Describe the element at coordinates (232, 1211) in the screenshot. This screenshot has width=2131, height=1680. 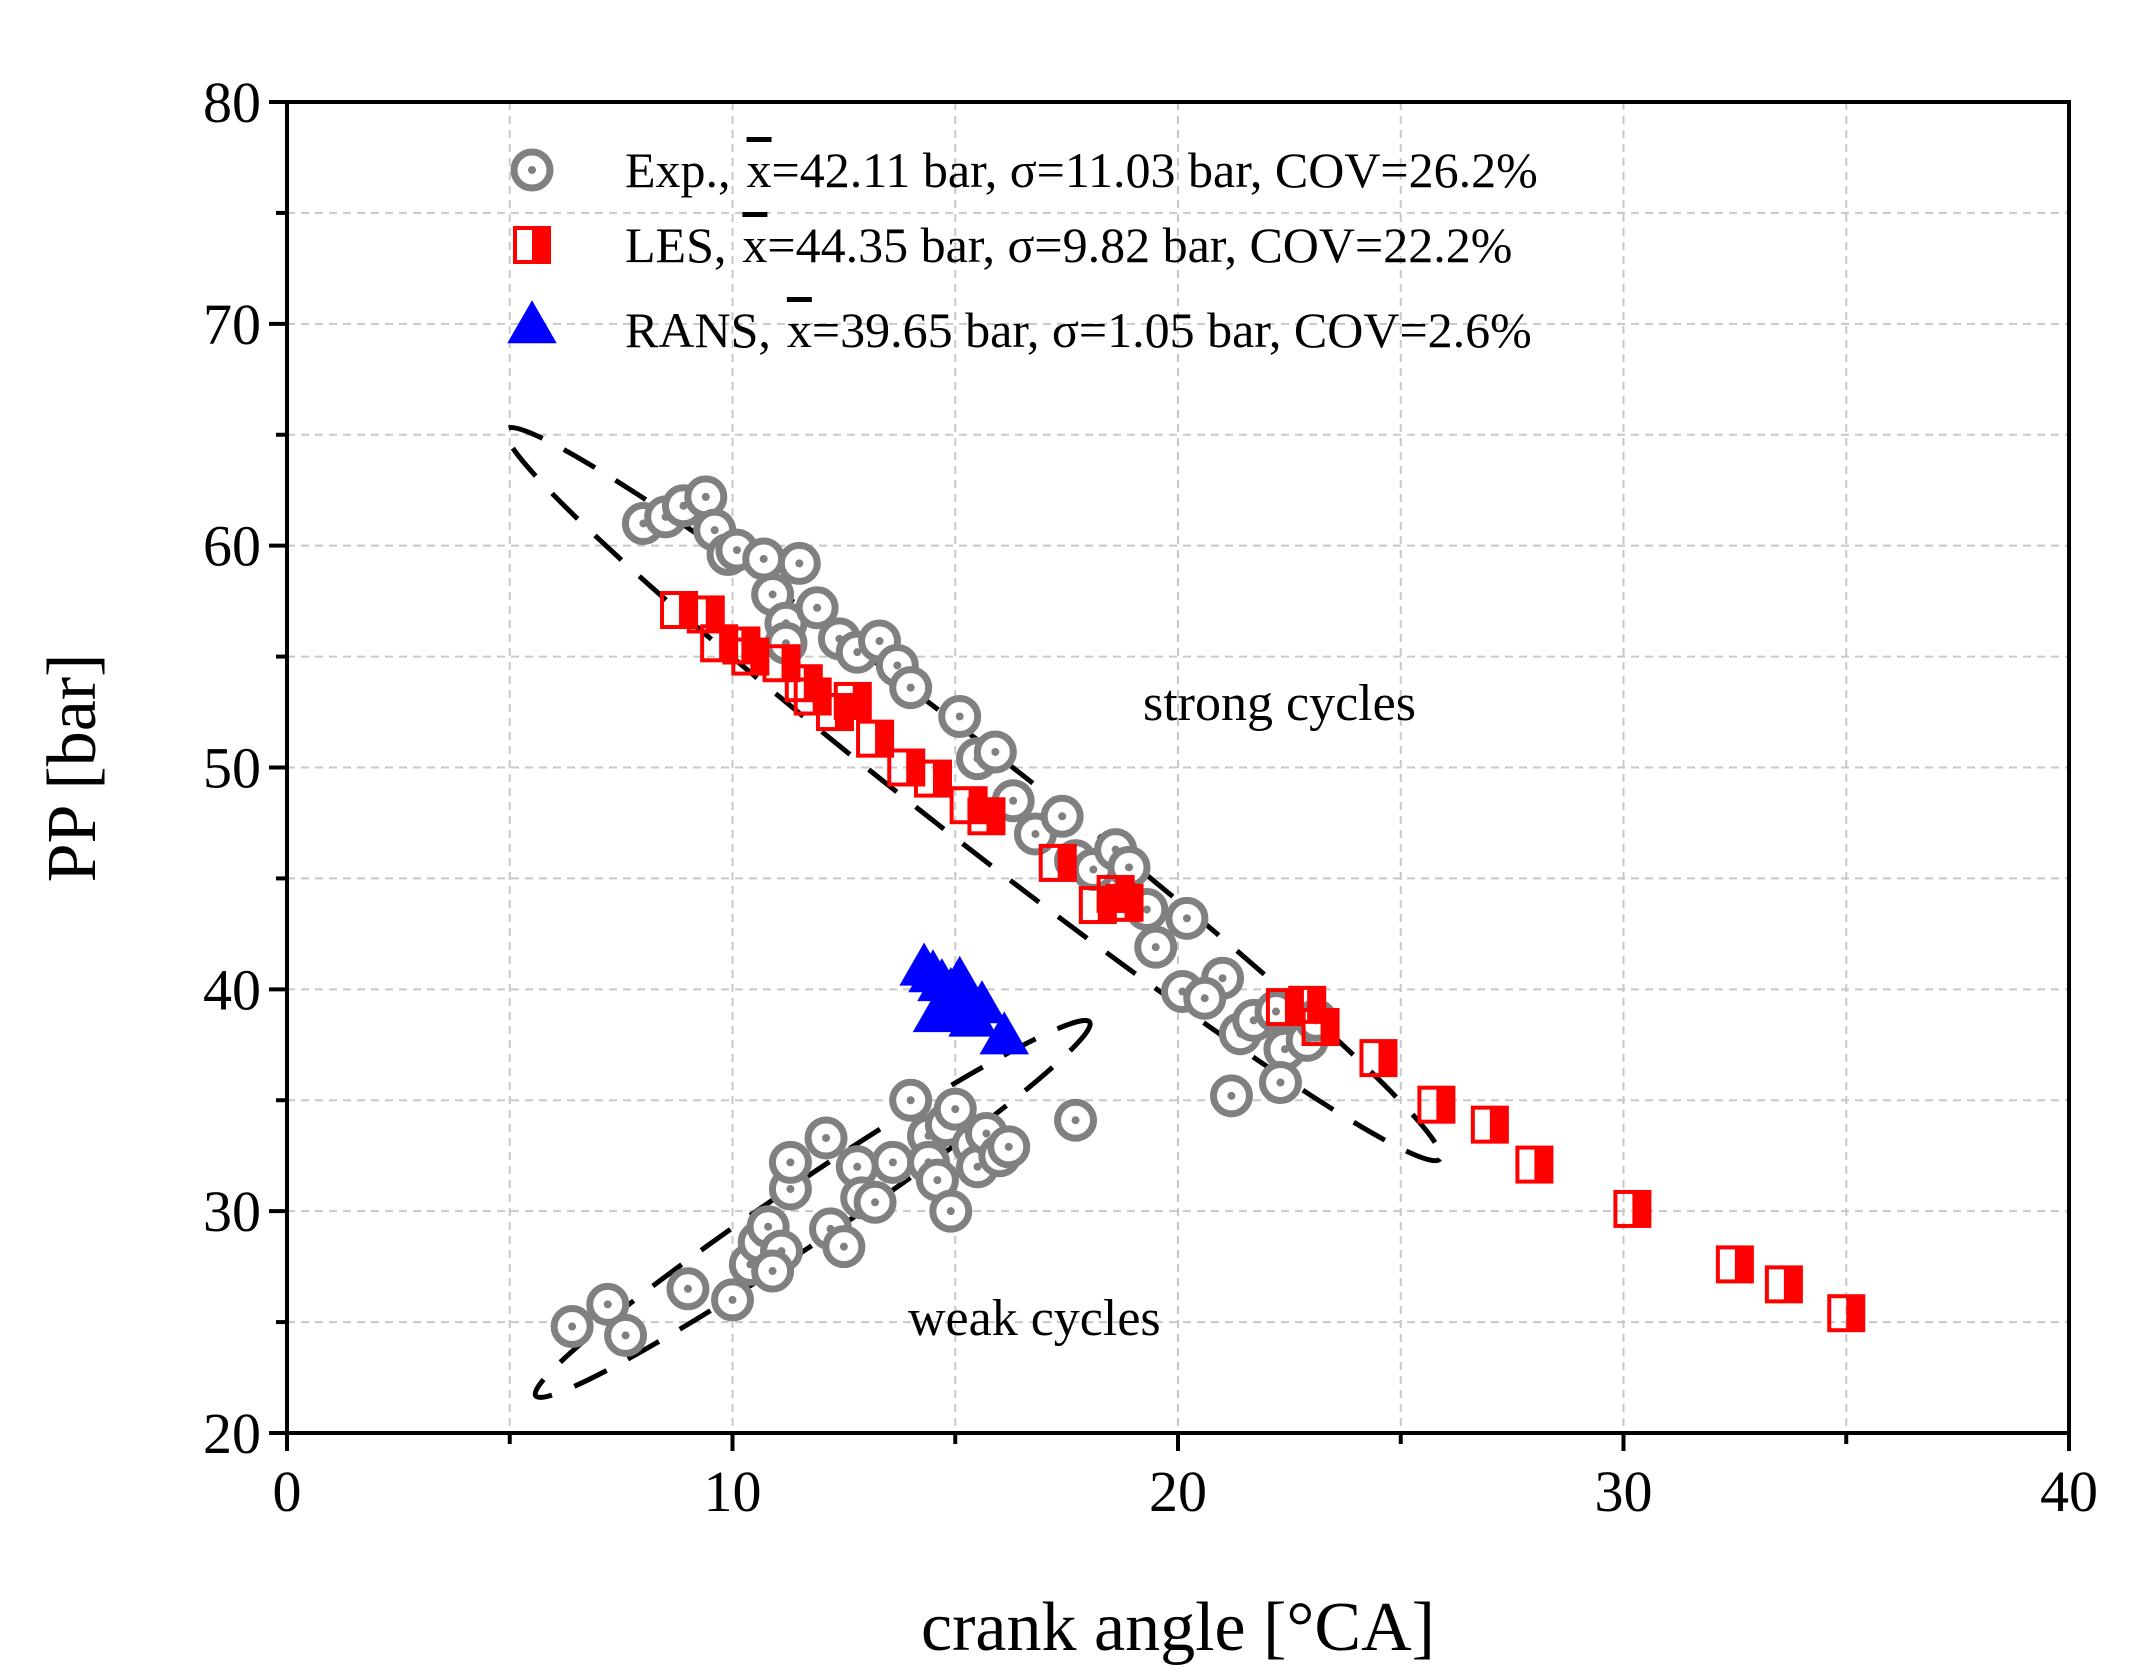
I see `y-tick-label: 30` at that location.